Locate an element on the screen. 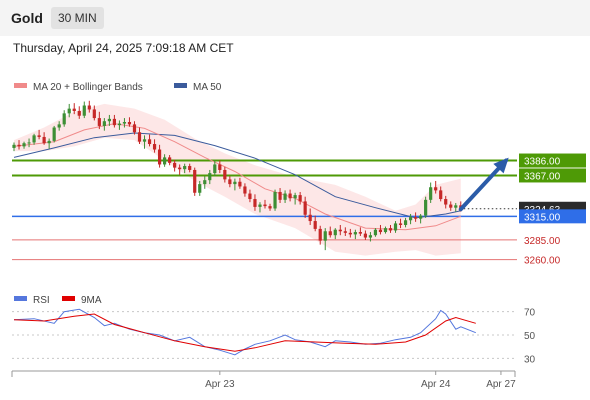 The width and height of the screenshot is (590, 400). legend-label: MA 50 is located at coordinates (207, 87).